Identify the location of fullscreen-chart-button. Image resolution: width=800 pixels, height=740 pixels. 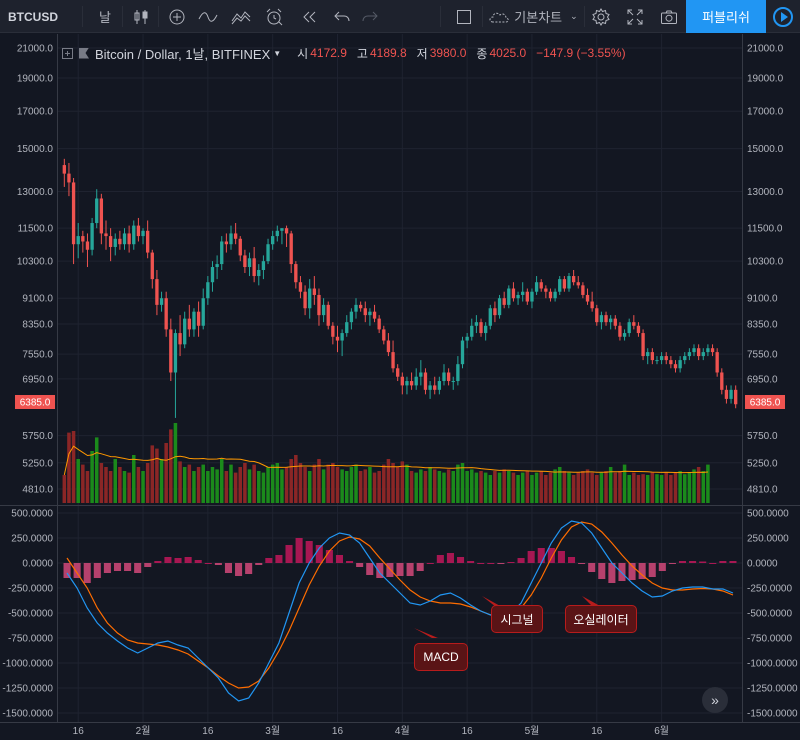
(464, 16).